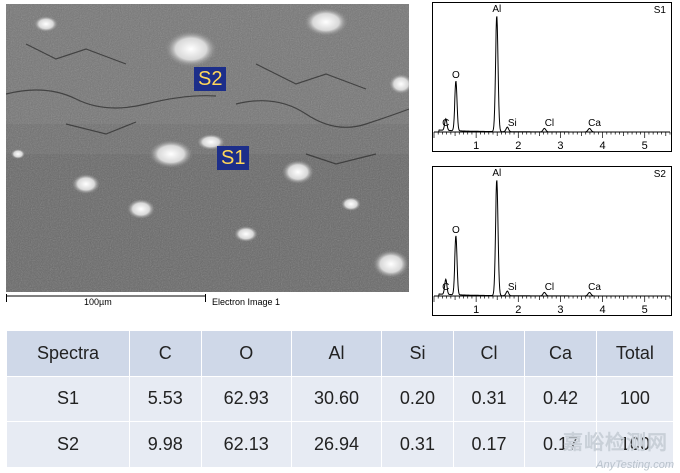  I want to click on header-cell: Total, so click(635, 353).